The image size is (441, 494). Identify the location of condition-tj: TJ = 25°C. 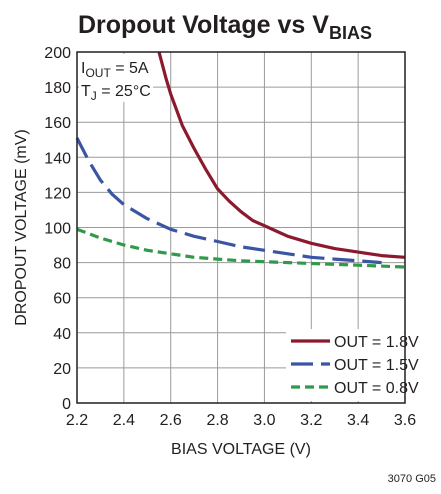
(116, 93).